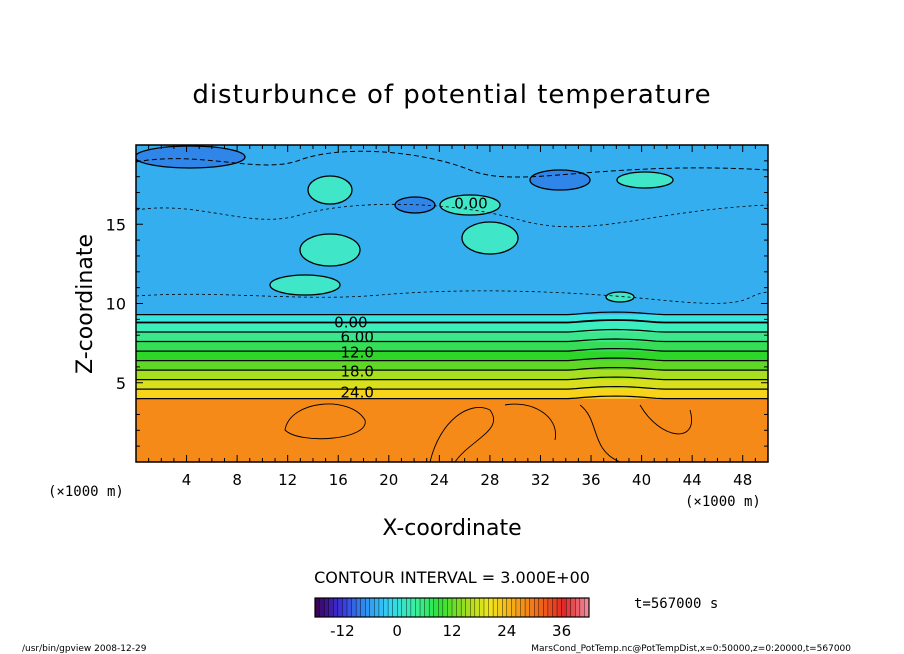 Image resolution: width=904 pixels, height=654 pixels. I want to click on contour-label: 18.0, so click(356, 372).